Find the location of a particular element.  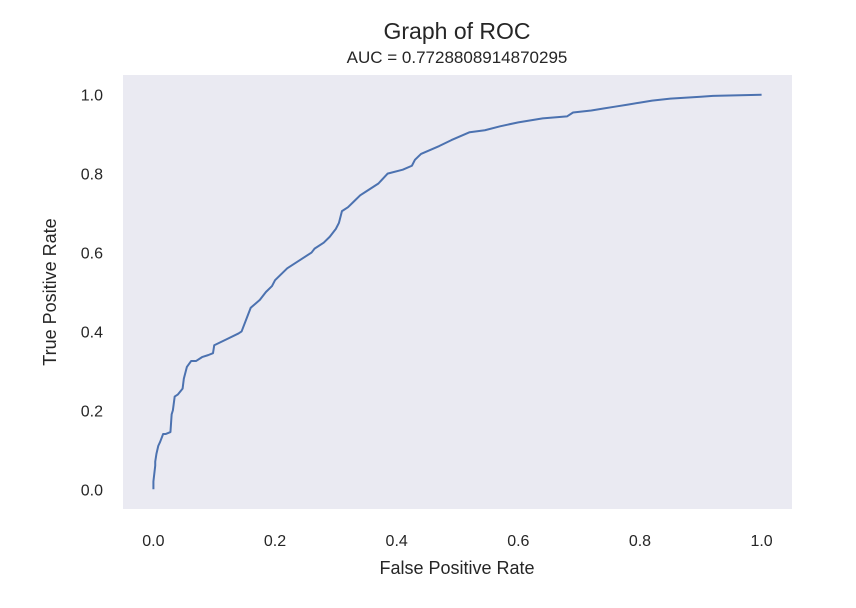

y-tick-label: 0.6 is located at coordinates (92, 254).